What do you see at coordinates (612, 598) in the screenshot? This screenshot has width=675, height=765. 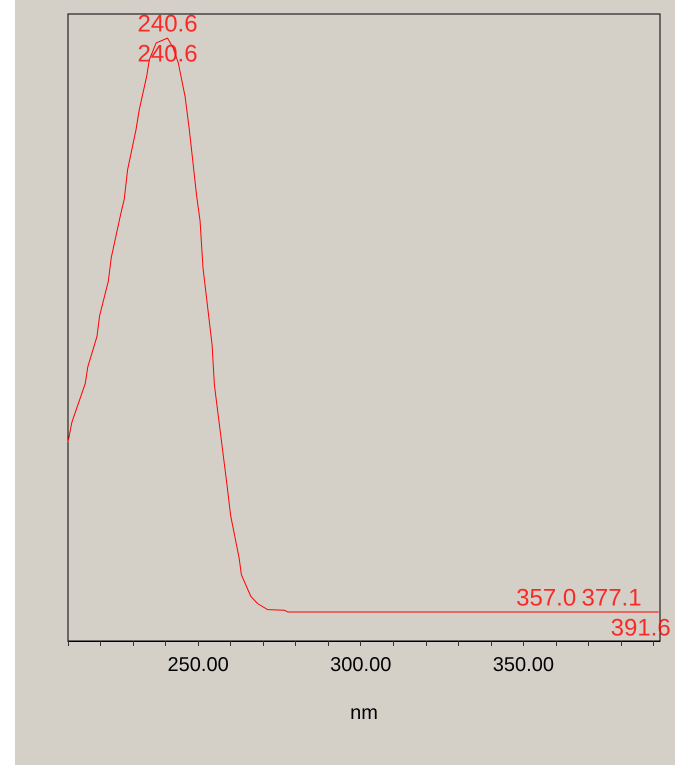 I see `annotation: 377.1` at bounding box center [612, 598].